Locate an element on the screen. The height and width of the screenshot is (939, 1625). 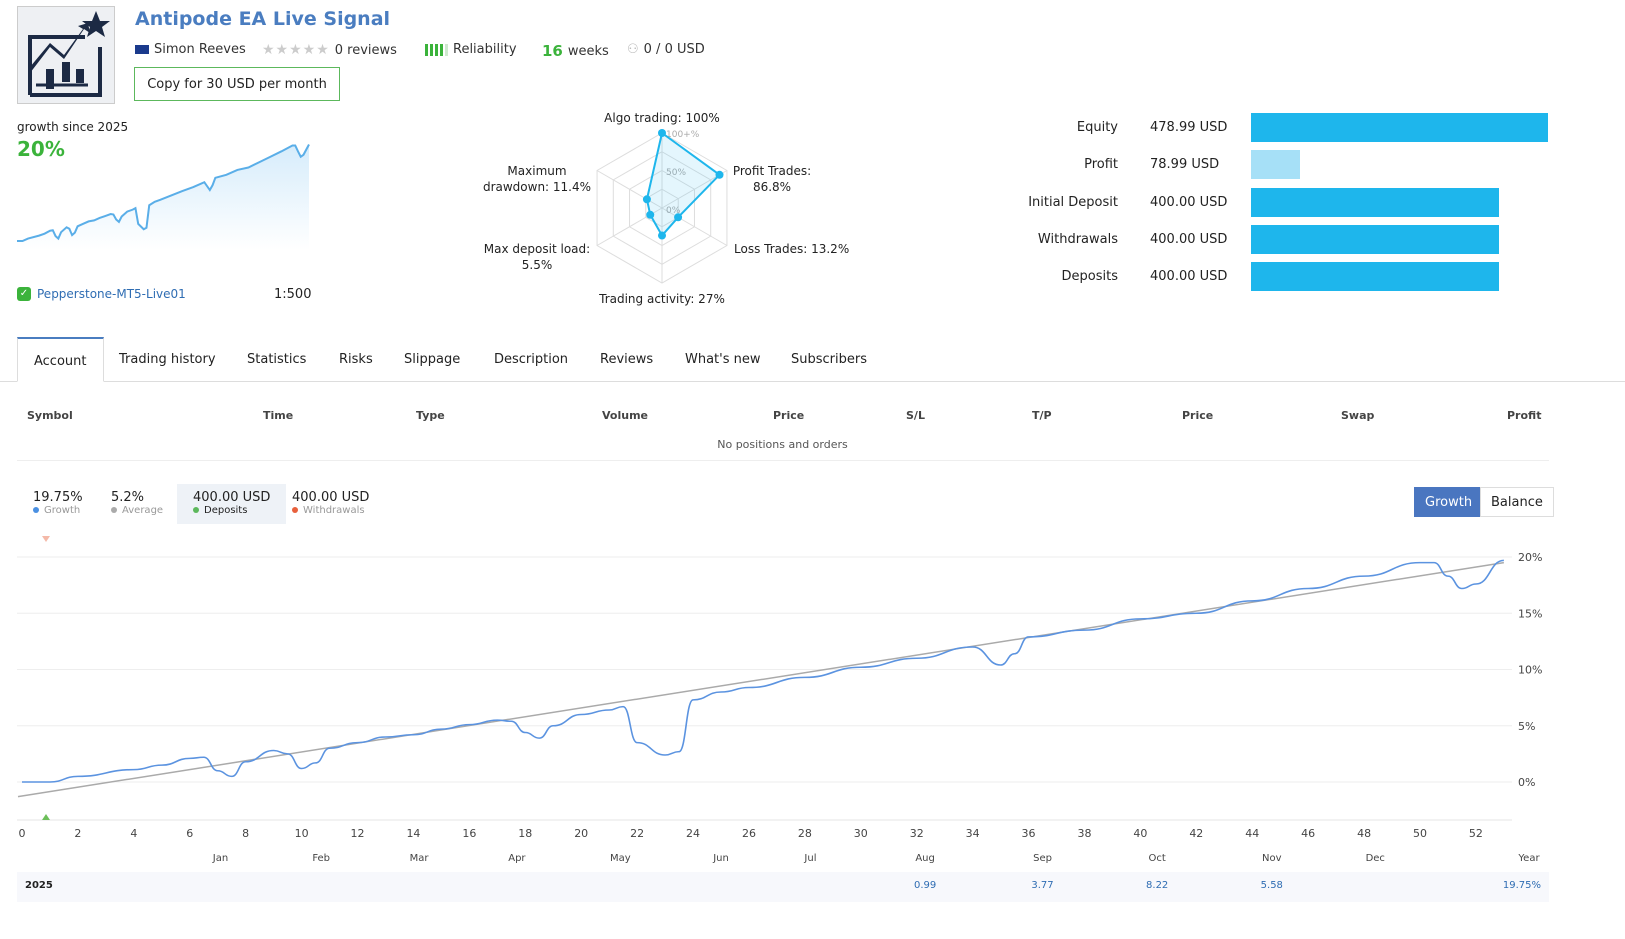
balance-label: Initial Deposit is located at coordinates (1073, 202).